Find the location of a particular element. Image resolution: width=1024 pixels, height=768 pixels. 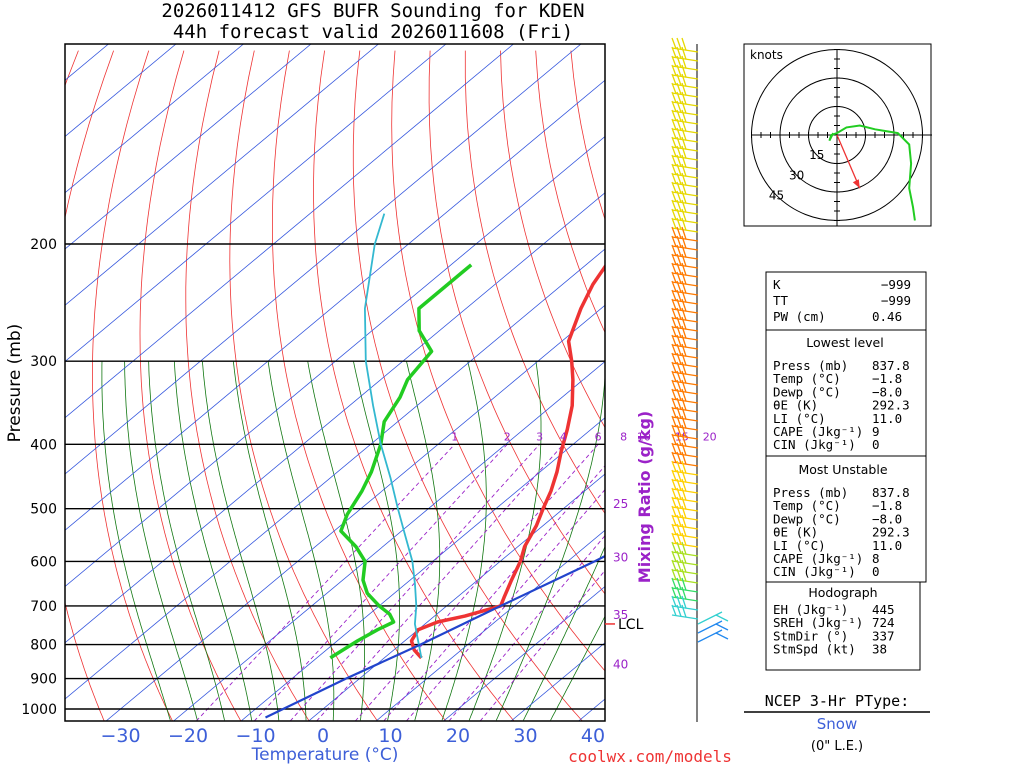

mixing-ratio-labels: 123468101520 is located at coordinates (583, 436).